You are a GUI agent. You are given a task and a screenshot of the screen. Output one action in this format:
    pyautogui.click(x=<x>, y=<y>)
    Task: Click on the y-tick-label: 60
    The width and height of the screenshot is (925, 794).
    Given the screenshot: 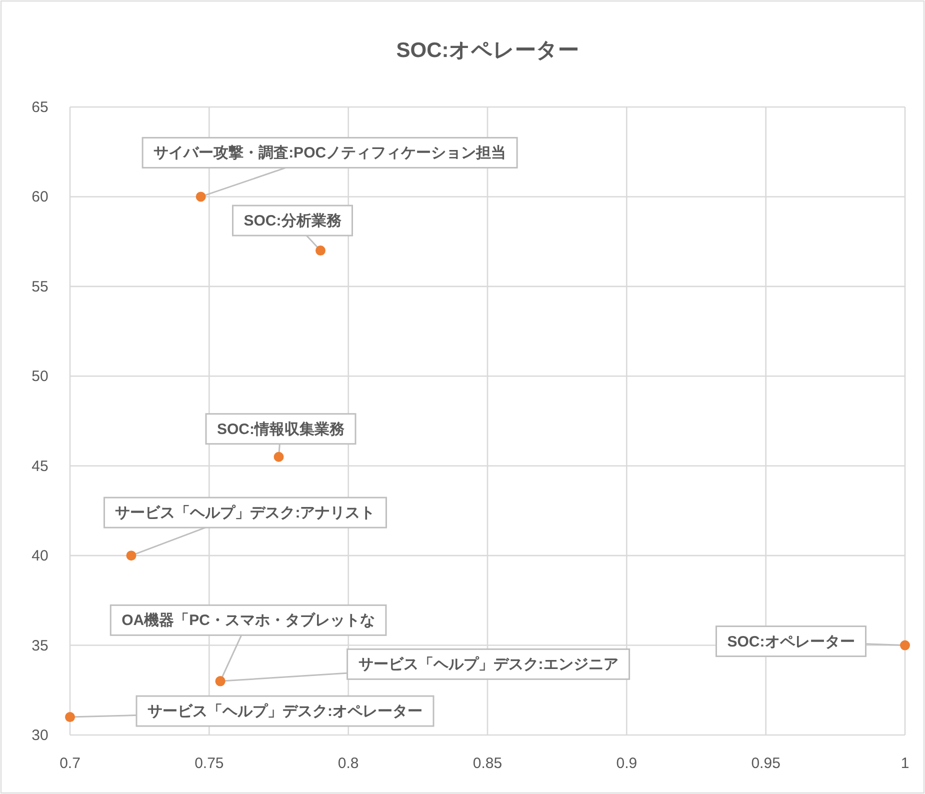 What is the action you would take?
    pyautogui.click(x=40, y=197)
    